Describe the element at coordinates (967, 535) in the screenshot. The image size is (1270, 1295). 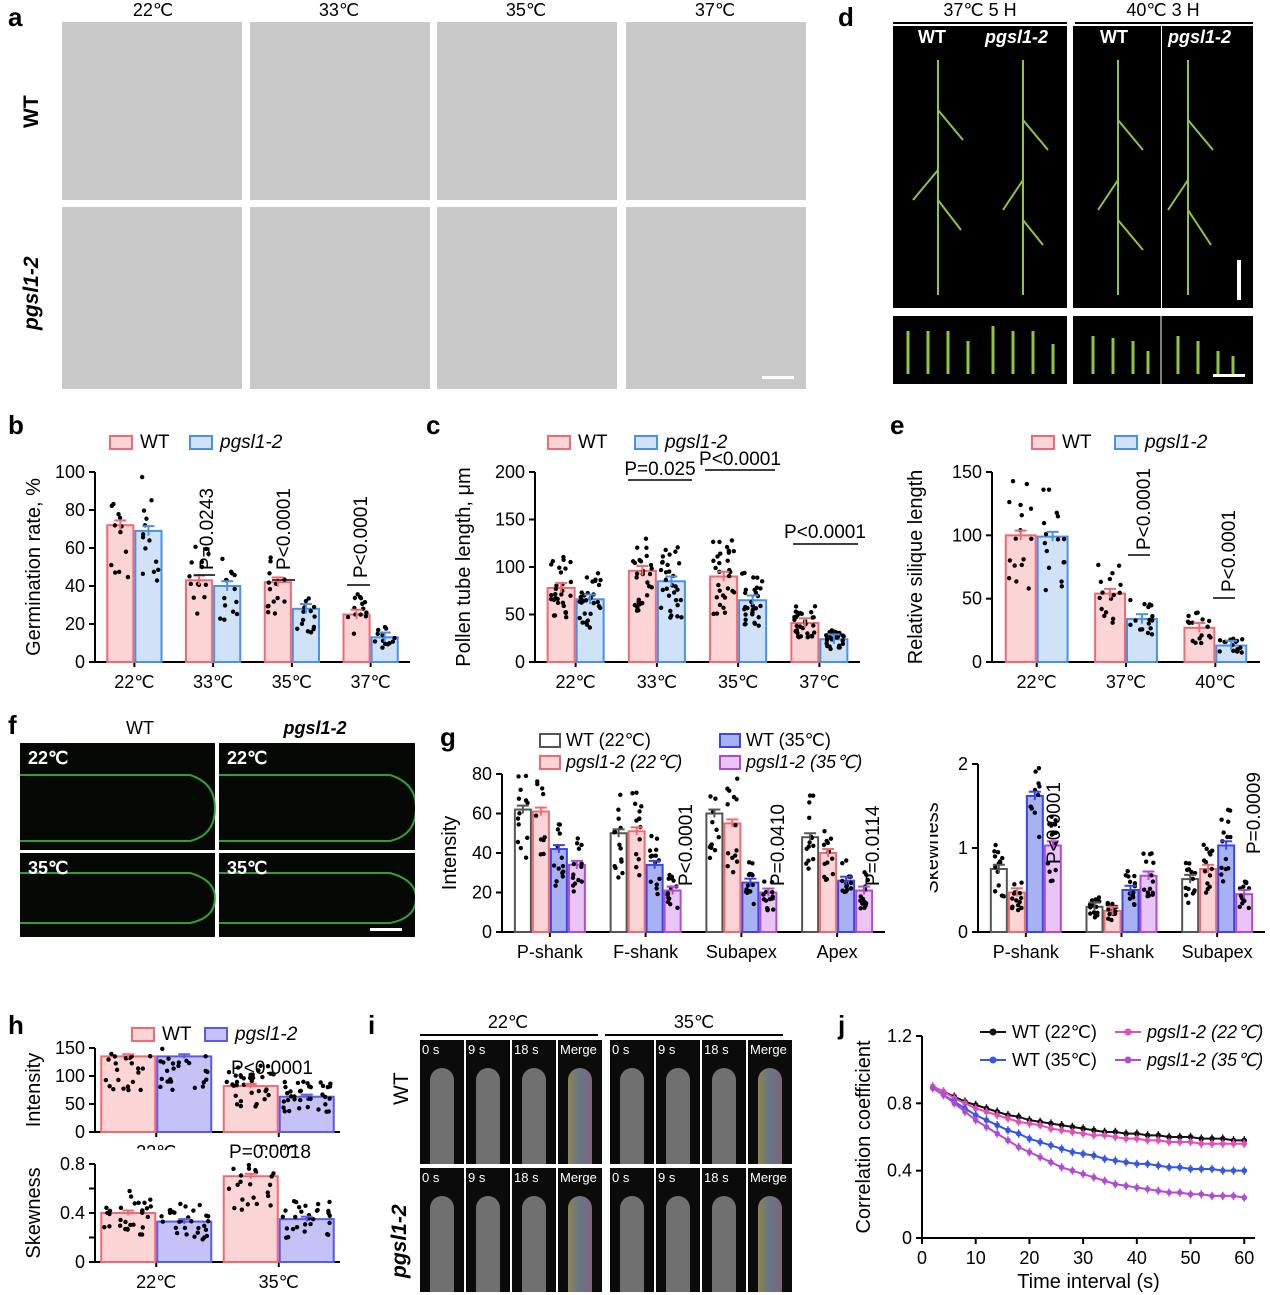
I see `y-tick-label: 100` at that location.